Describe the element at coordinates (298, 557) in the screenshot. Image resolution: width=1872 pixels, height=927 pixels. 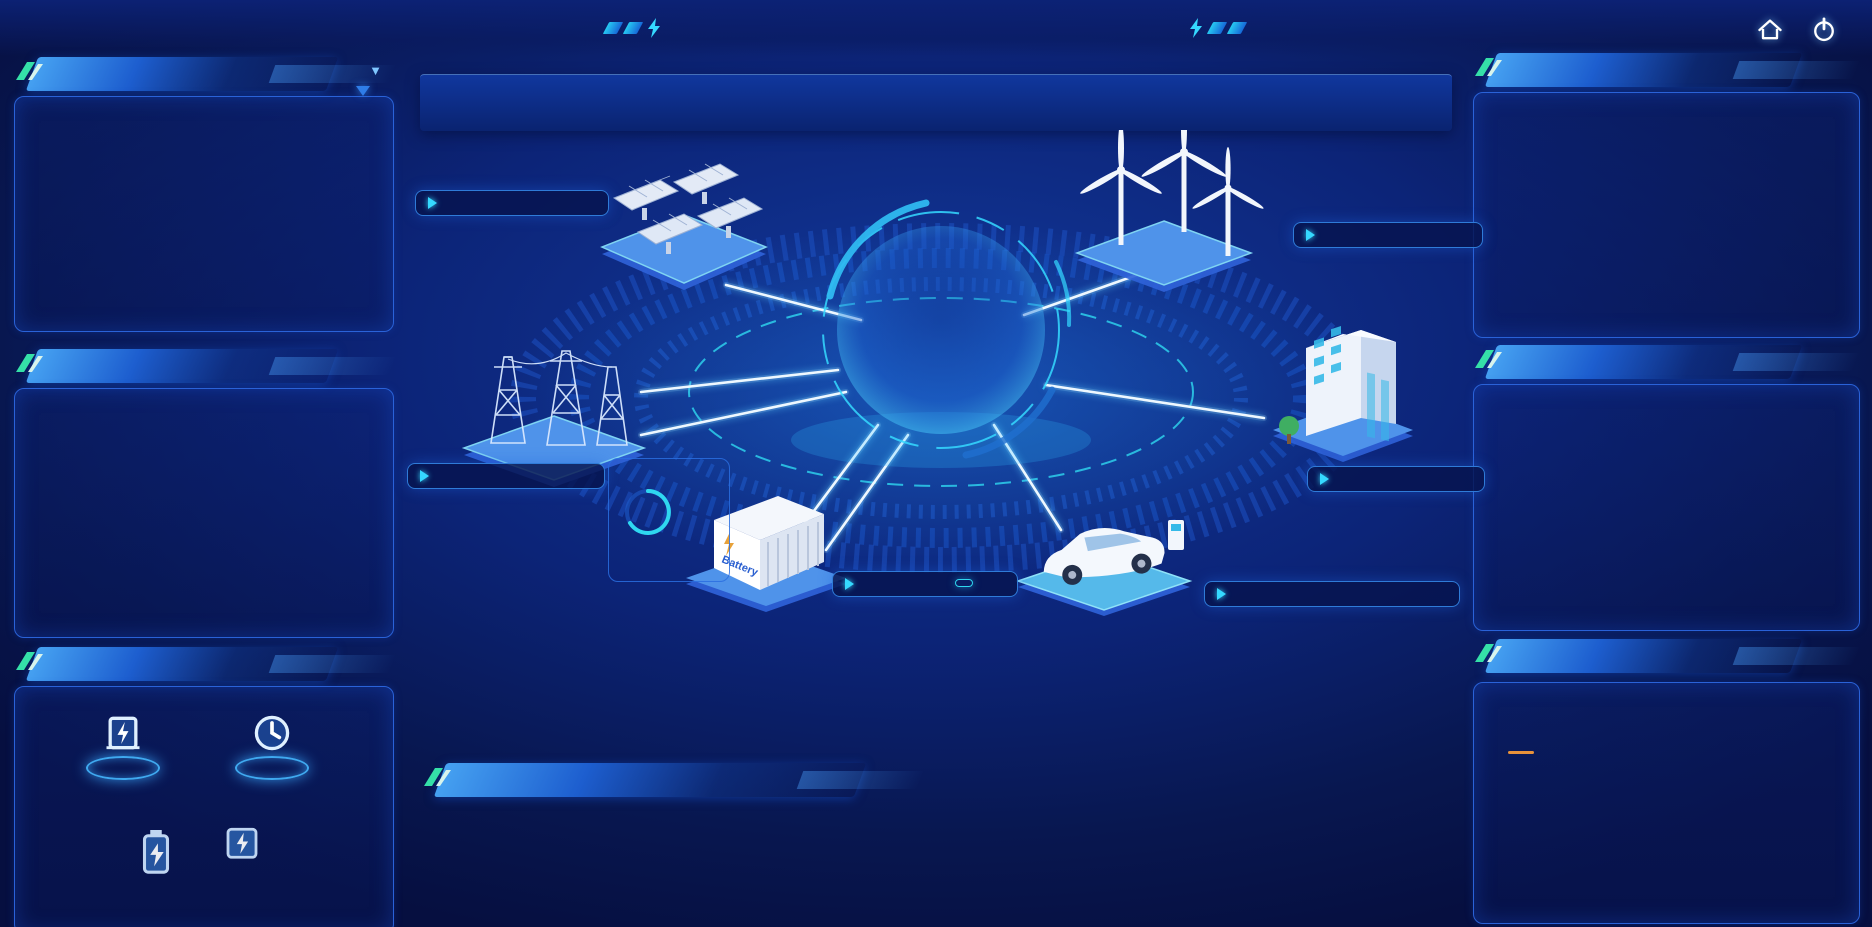
I see `donut-year` at that location.